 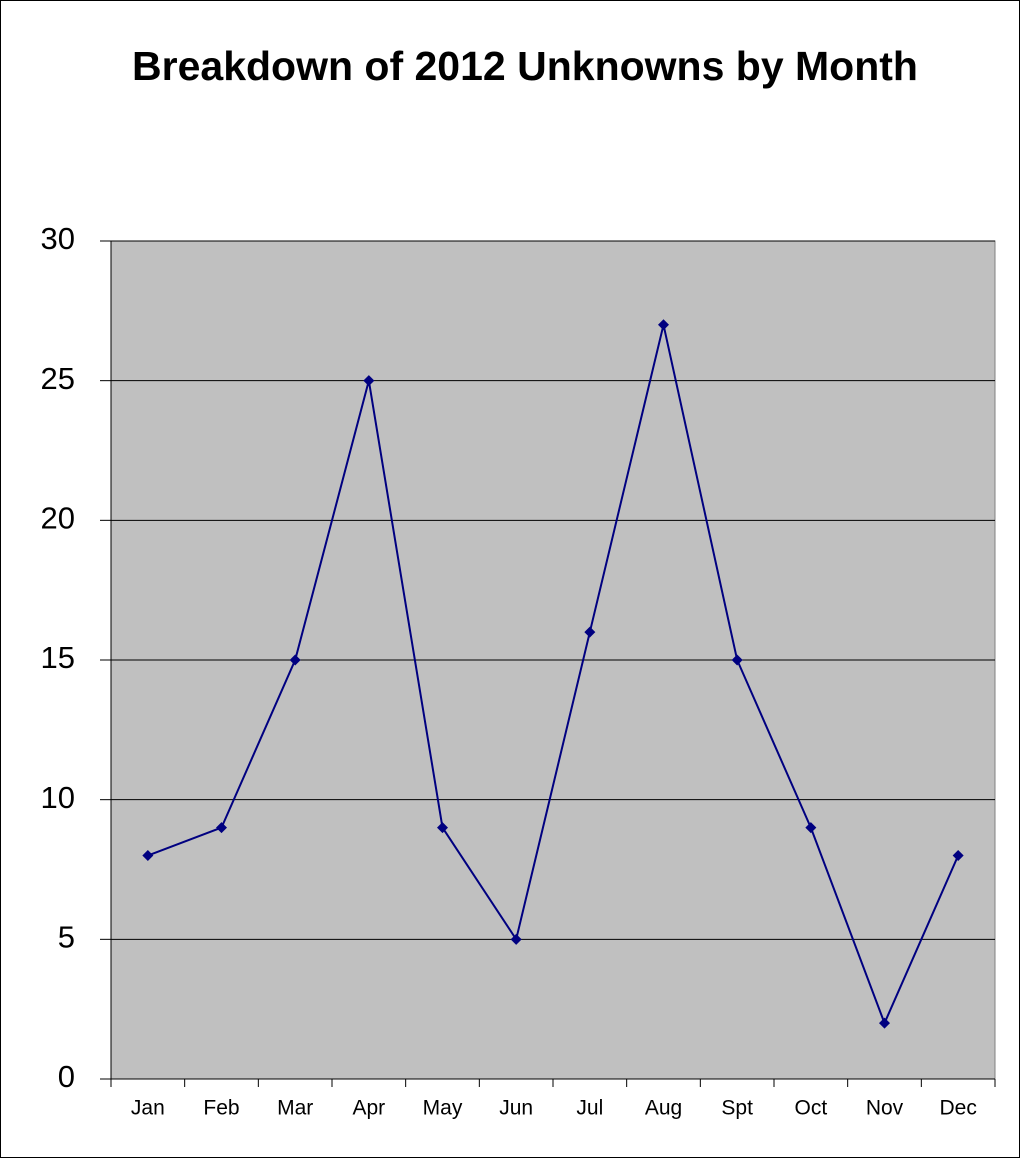 I want to click on x-tick-label: Aug, so click(x=663, y=1108).